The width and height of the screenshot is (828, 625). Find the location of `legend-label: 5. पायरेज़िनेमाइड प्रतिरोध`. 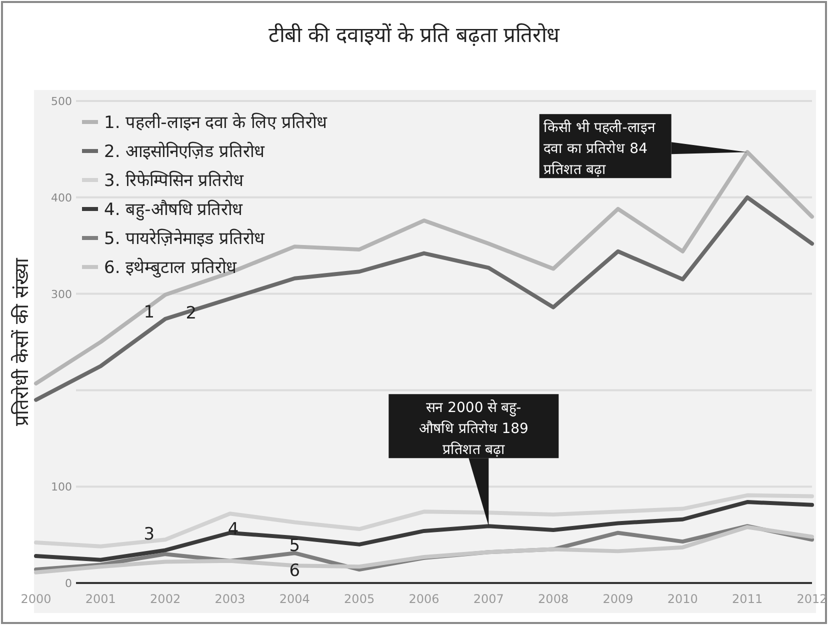

legend-label: 5. पायरेज़िनेमाइड प्रतिरोध is located at coordinates (185, 238).